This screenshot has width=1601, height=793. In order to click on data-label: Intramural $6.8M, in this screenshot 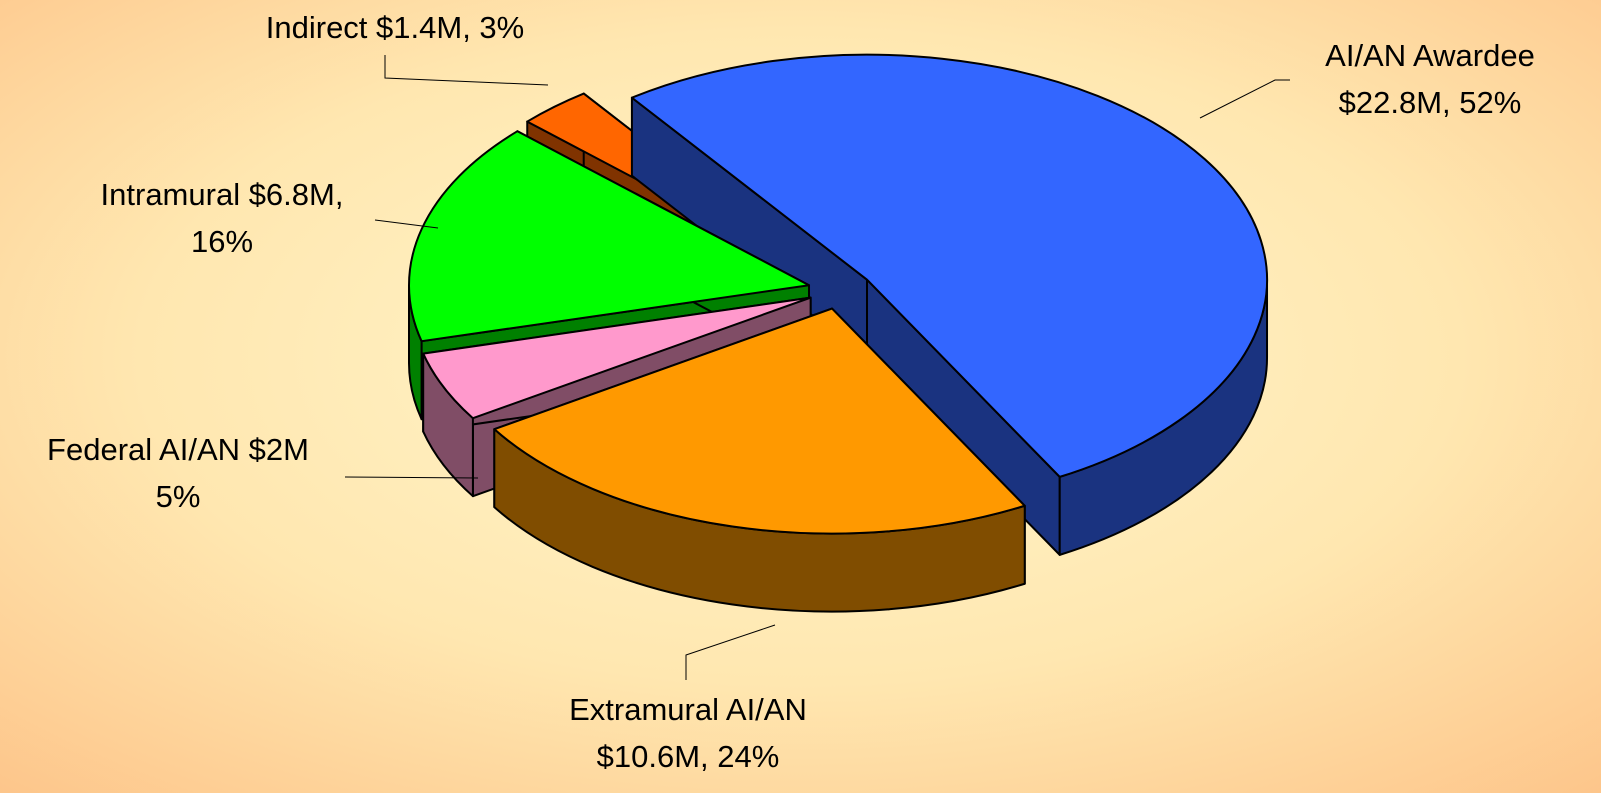, I will do `click(222, 194)`.